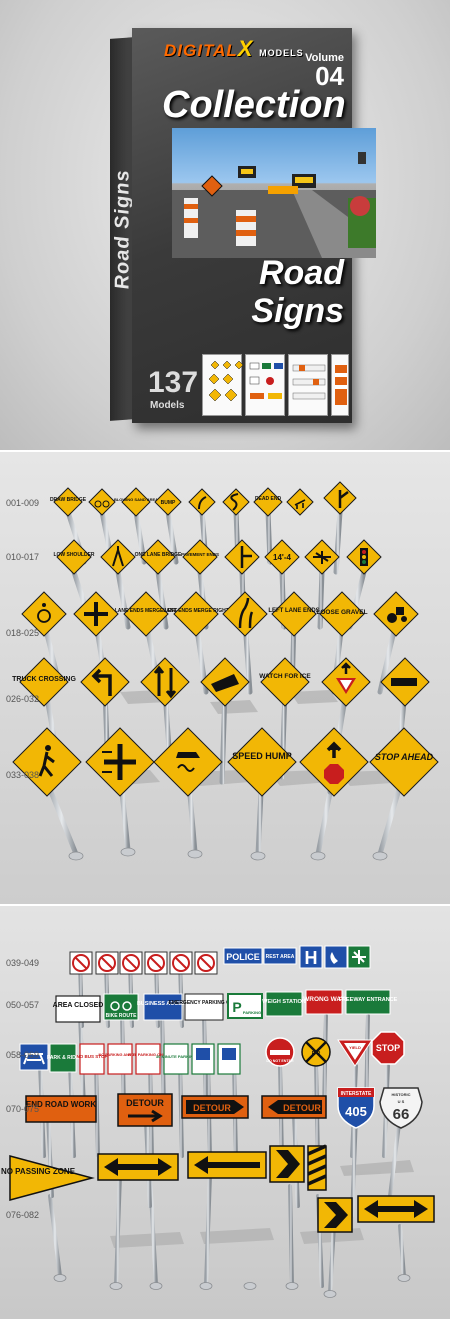 The image size is (450, 1319). I want to click on handicap-parking-icon, so click(203, 1059).